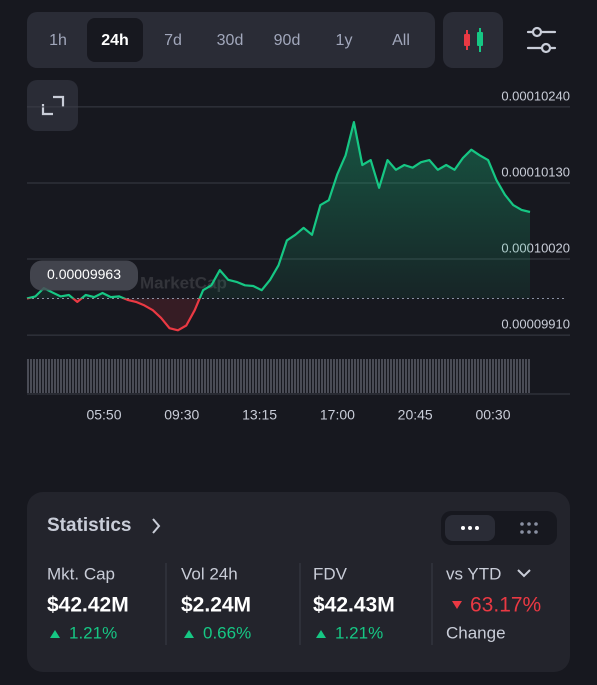  Describe the element at coordinates (344, 40) in the screenshot. I see `tab: 1y` at that location.